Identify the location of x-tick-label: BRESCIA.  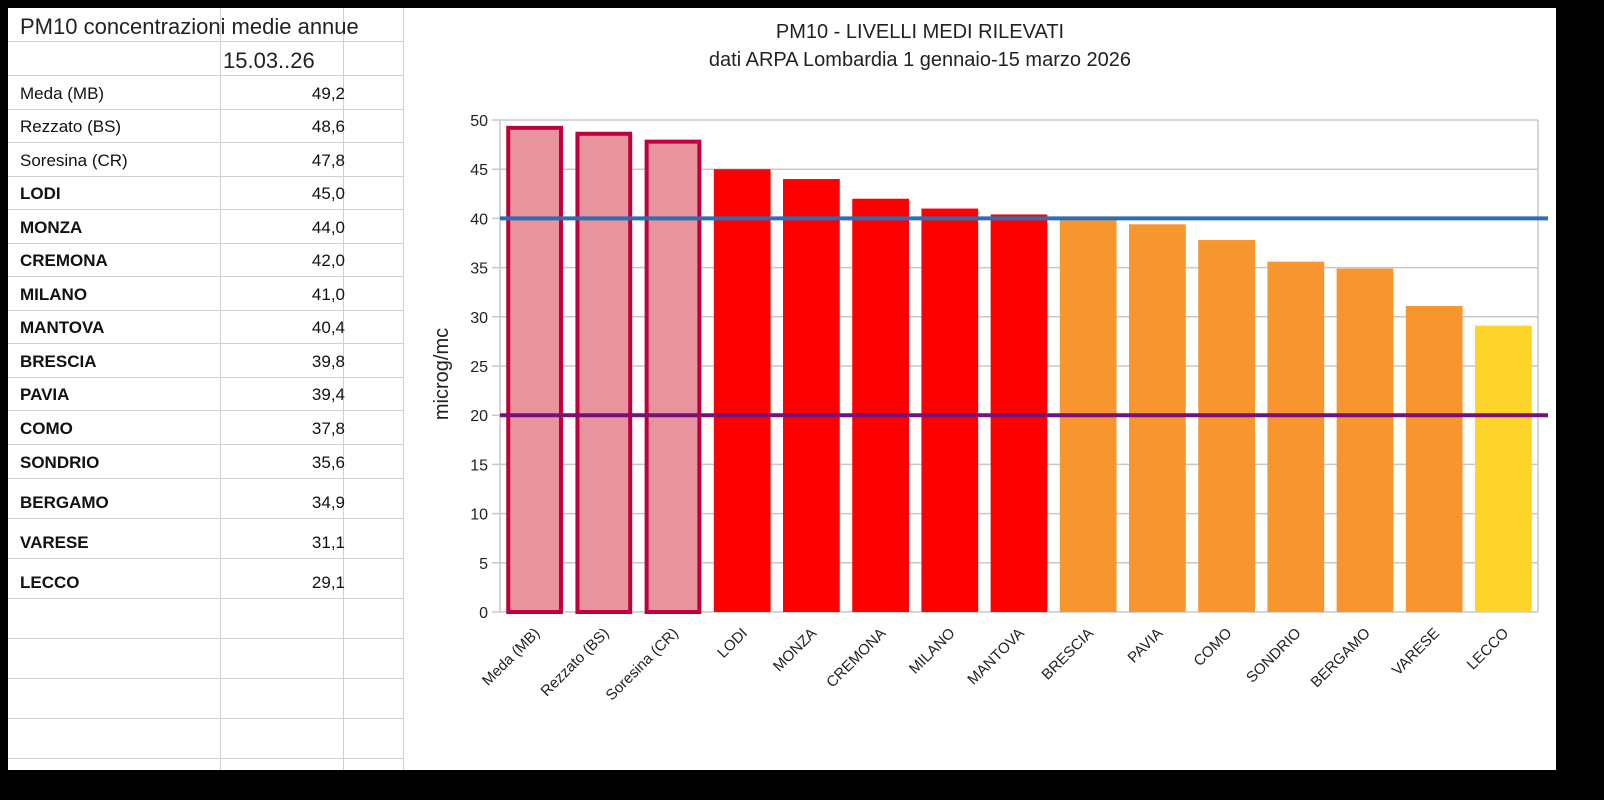
(1067, 654).